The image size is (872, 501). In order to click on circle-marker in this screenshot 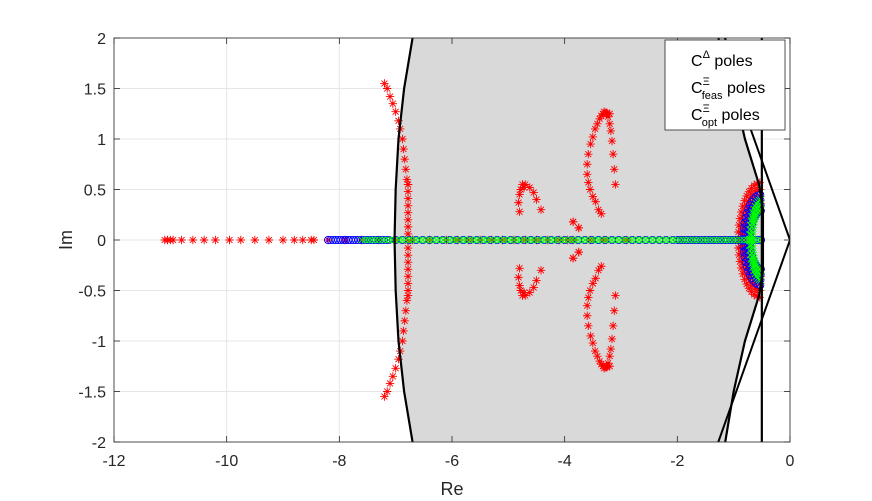, I will do `click(383, 240)`.